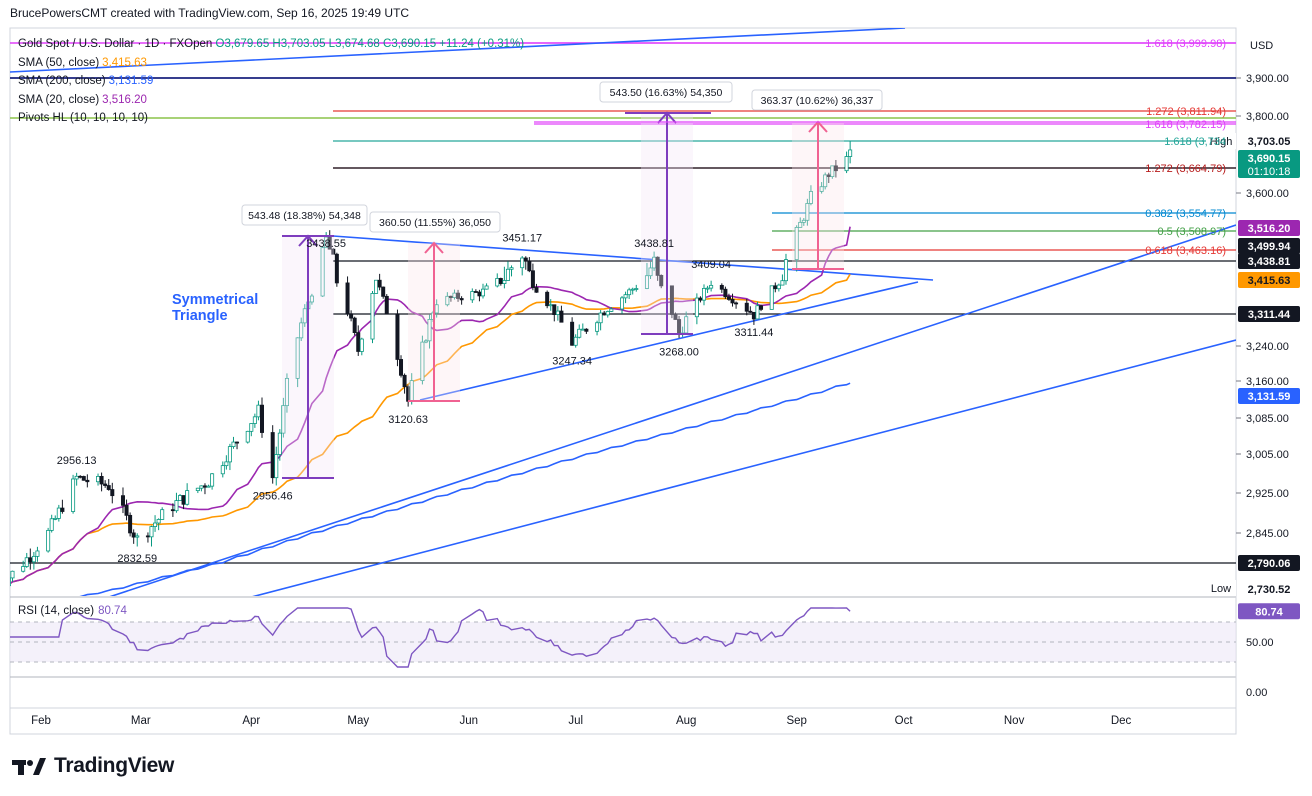 This screenshot has width=1312, height=796. I want to click on pivot-price-label: 3438.81, so click(654, 244).